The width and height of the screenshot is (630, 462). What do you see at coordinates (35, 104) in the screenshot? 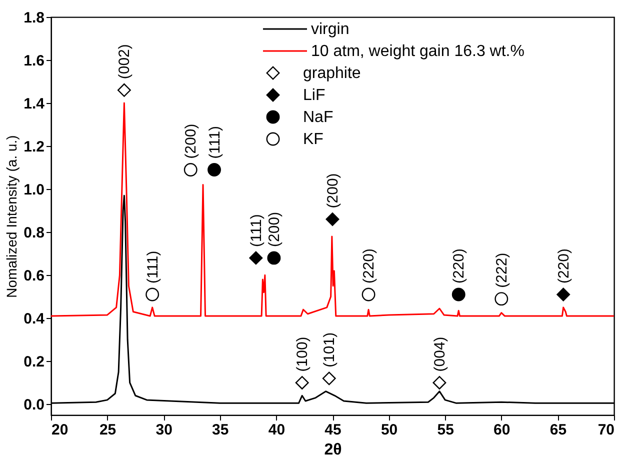
I see `y-tick-label: 1.4` at bounding box center [35, 104].